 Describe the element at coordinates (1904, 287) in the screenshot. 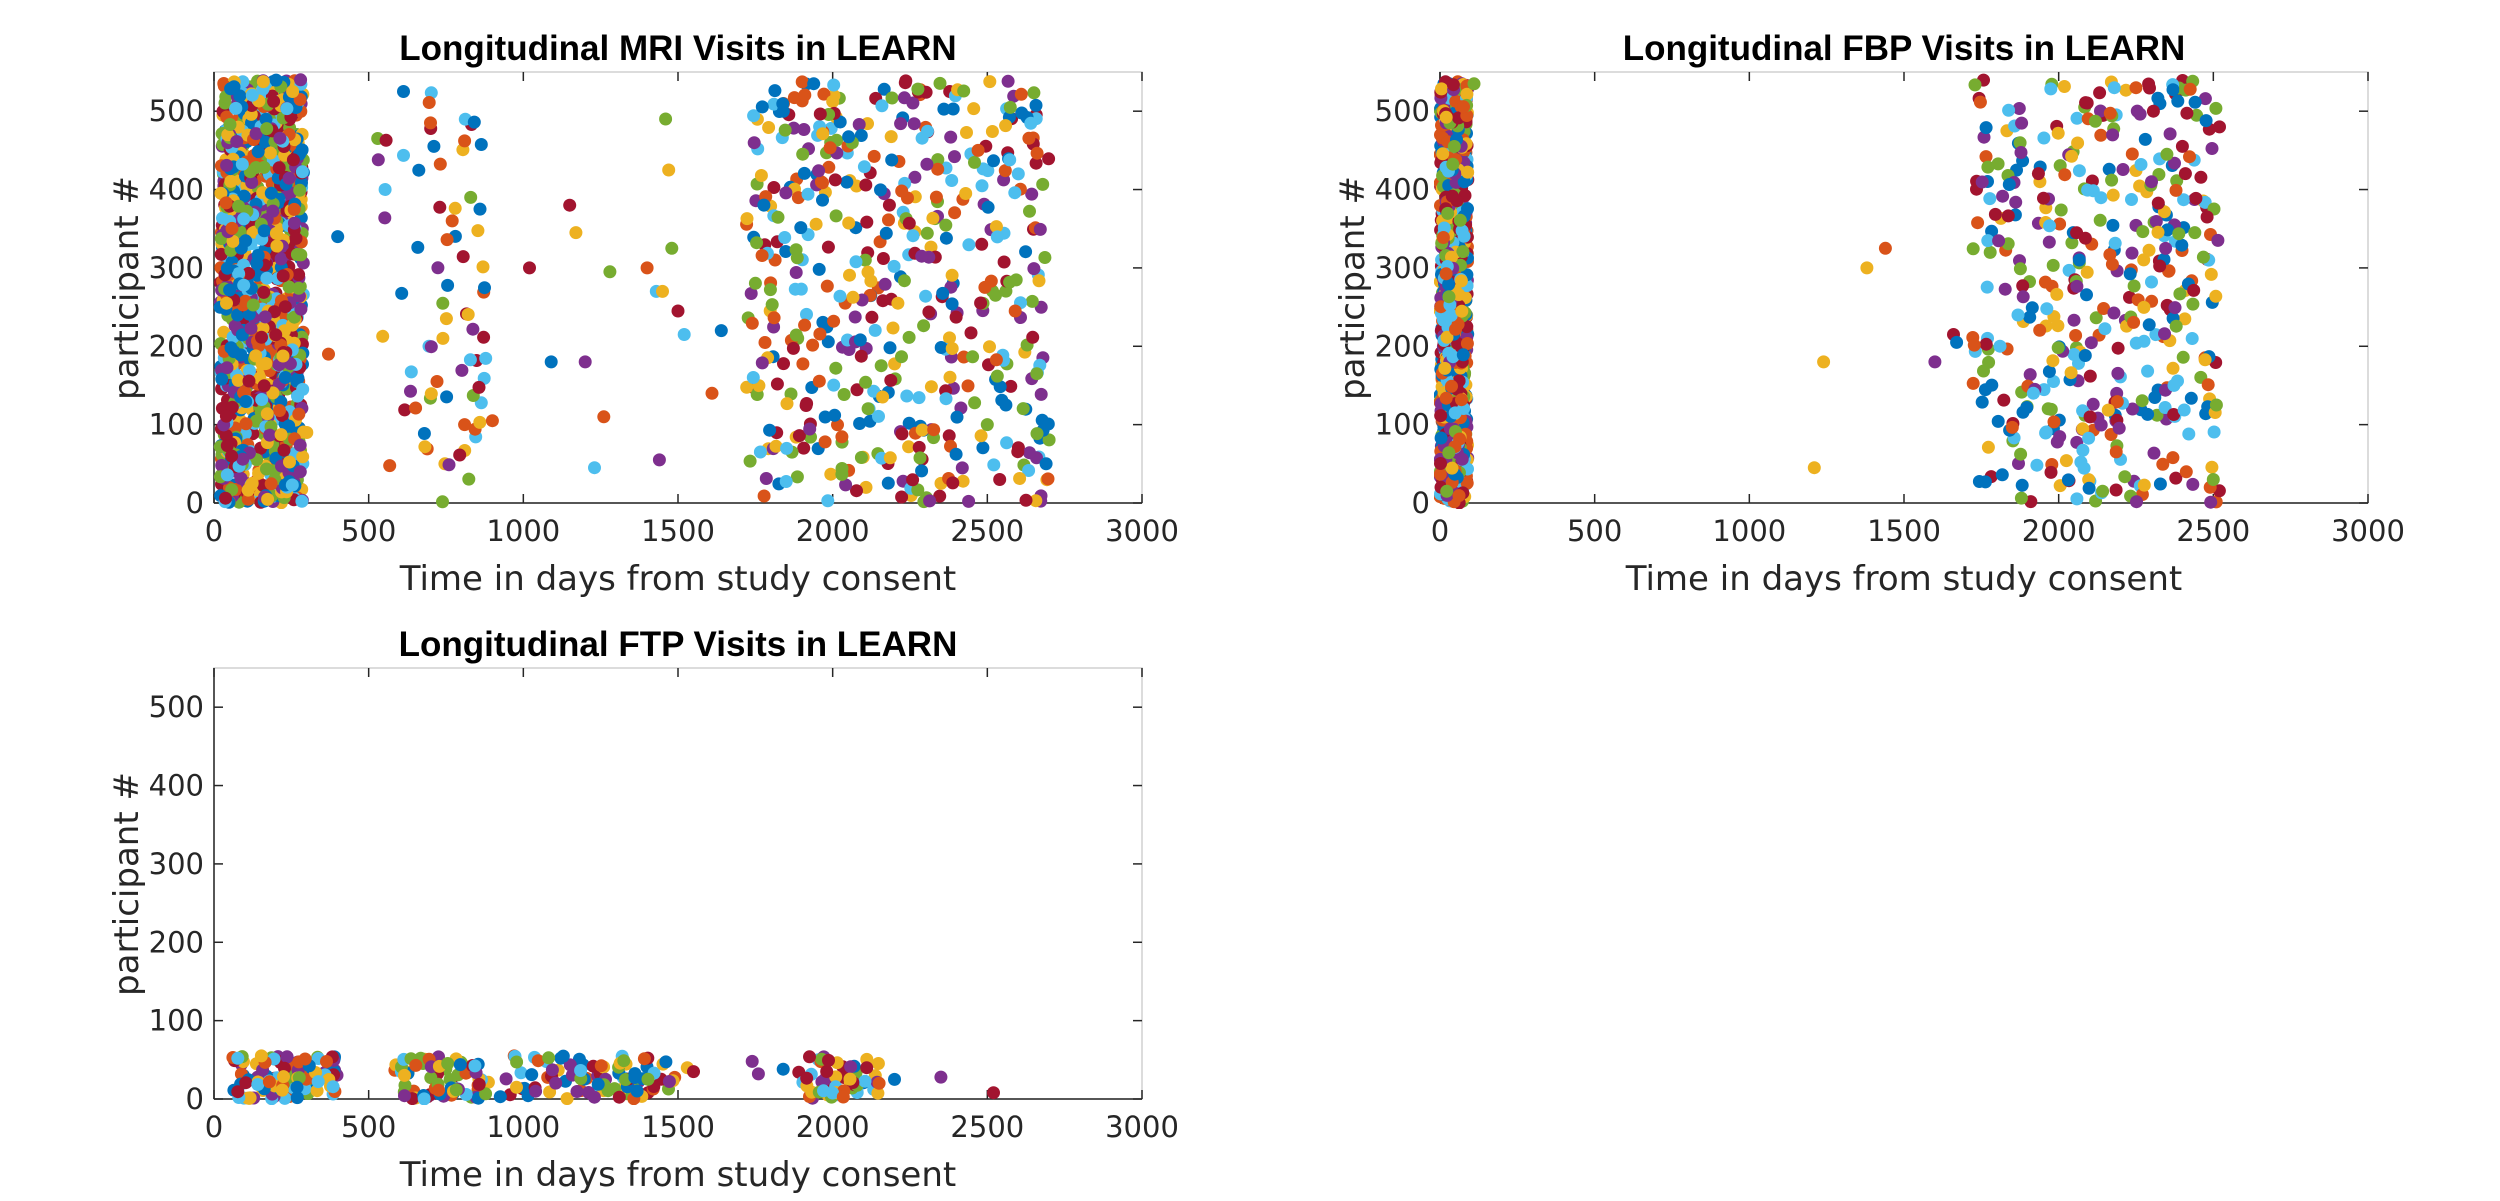

I see `fbp-plot-frame` at that location.